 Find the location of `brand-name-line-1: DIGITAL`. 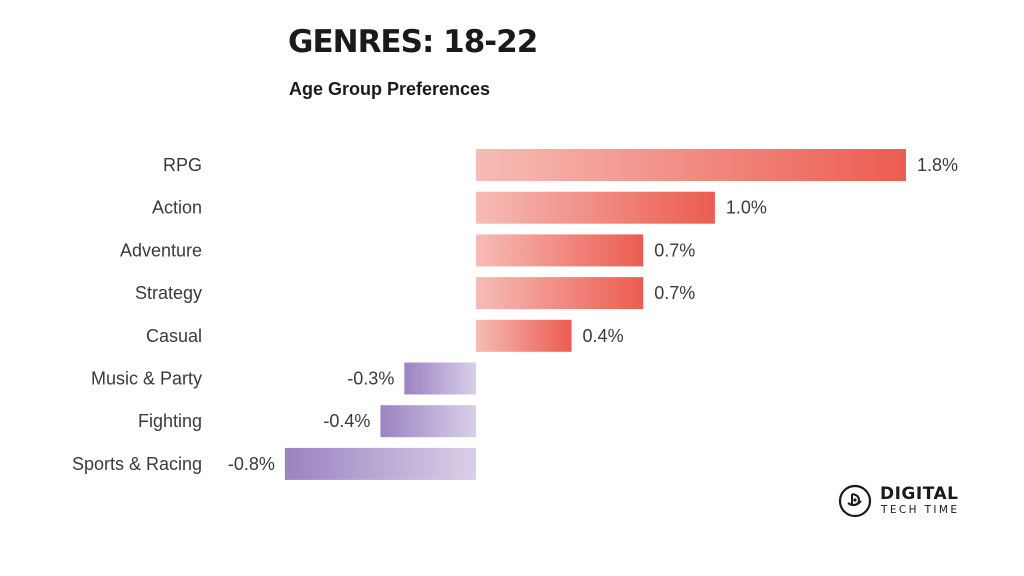

brand-name-line-1: DIGITAL is located at coordinates (919, 494).